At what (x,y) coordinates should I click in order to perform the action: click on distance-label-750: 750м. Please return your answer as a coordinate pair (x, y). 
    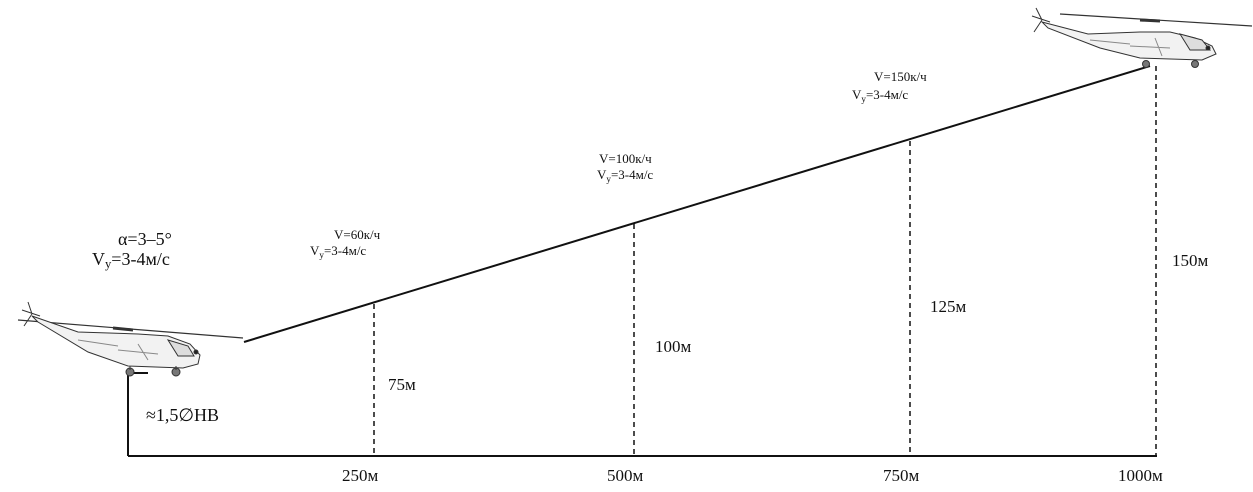
    Looking at the image, I should click on (901, 475).